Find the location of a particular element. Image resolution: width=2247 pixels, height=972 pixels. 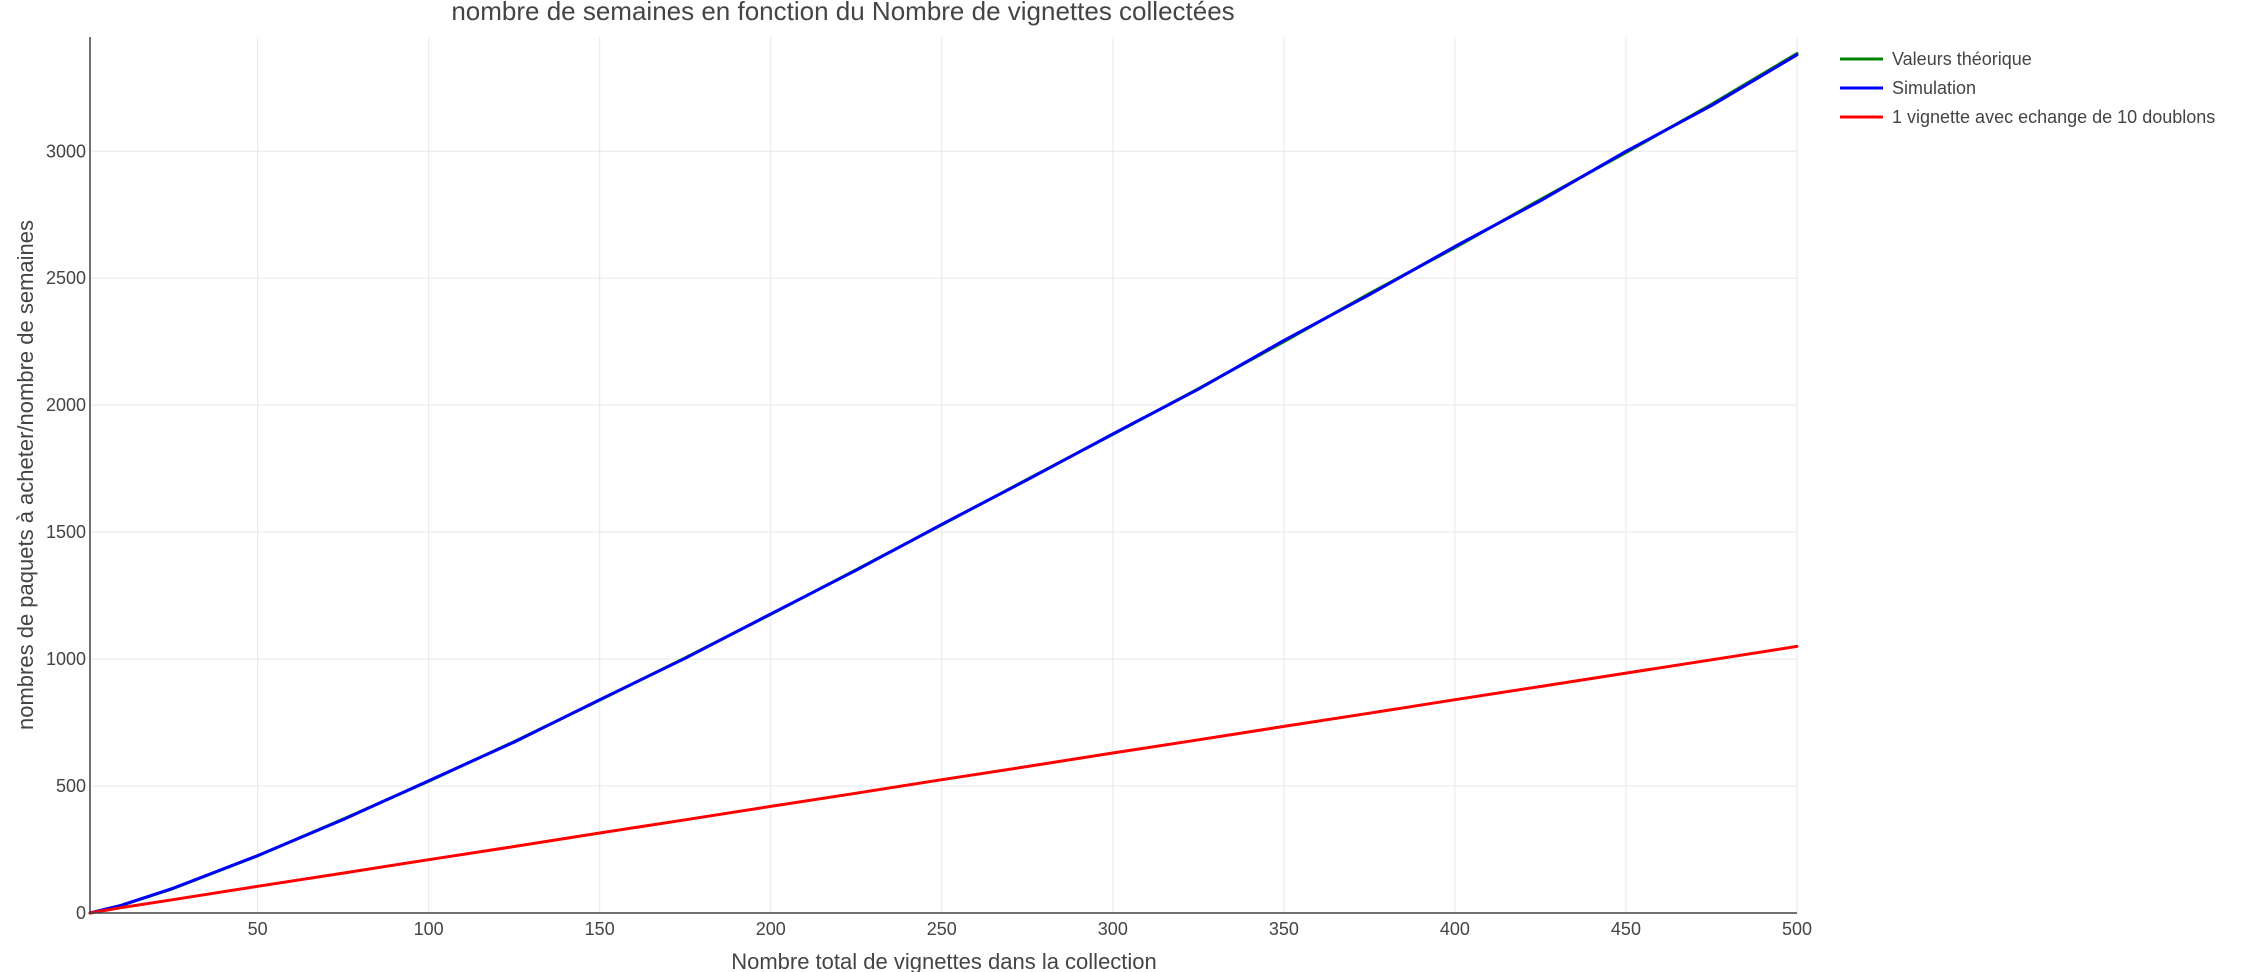

y-axis-ticks: 0 500 1000 1500 2000 2500 3000 is located at coordinates (66, 532).